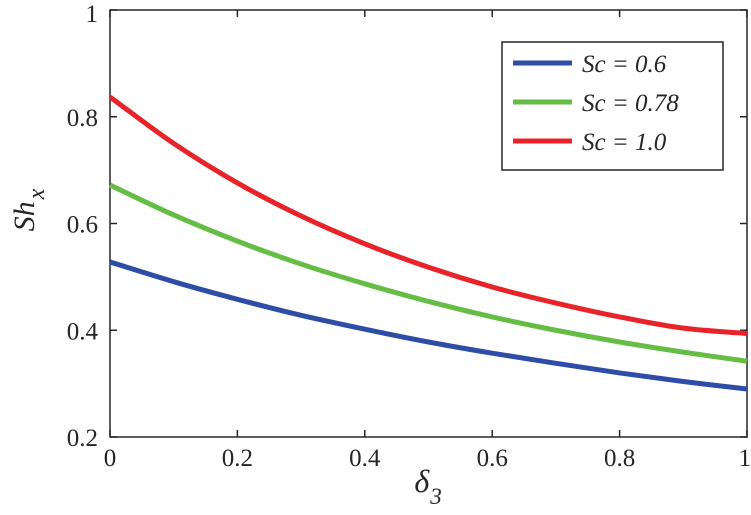  I want to click on x-axis-label: δ3, so click(427, 486).